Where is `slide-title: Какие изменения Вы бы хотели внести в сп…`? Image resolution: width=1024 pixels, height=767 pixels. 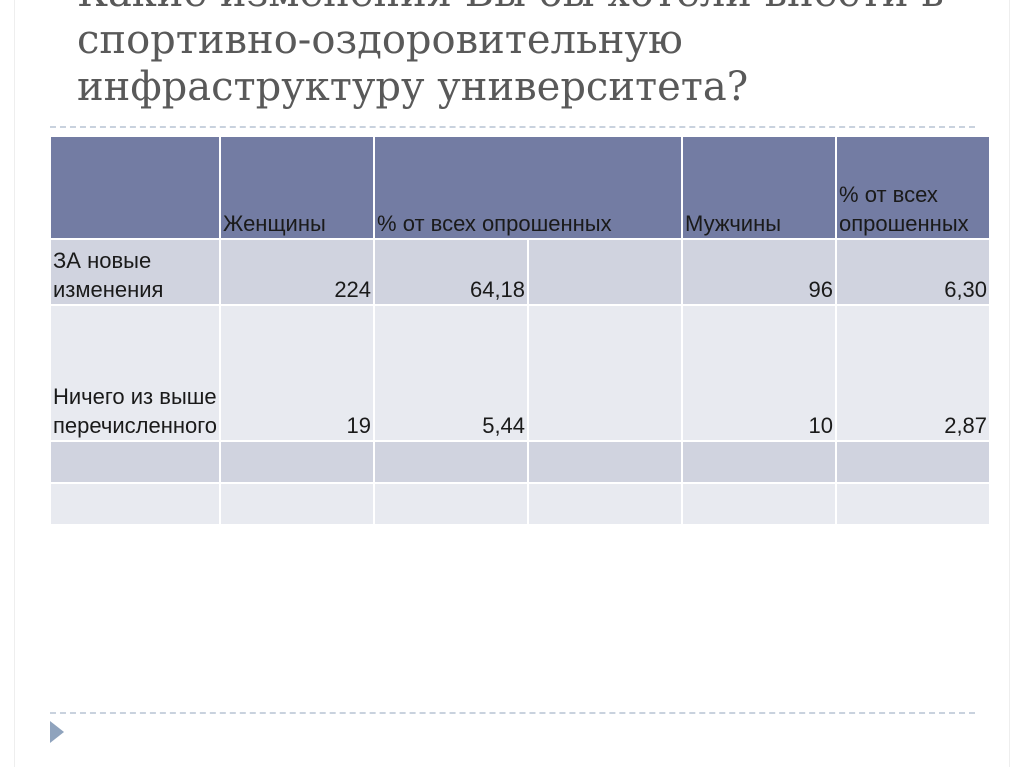 slide-title: Какие изменения Вы бы хотели внести в сп… is located at coordinates (510, 55).